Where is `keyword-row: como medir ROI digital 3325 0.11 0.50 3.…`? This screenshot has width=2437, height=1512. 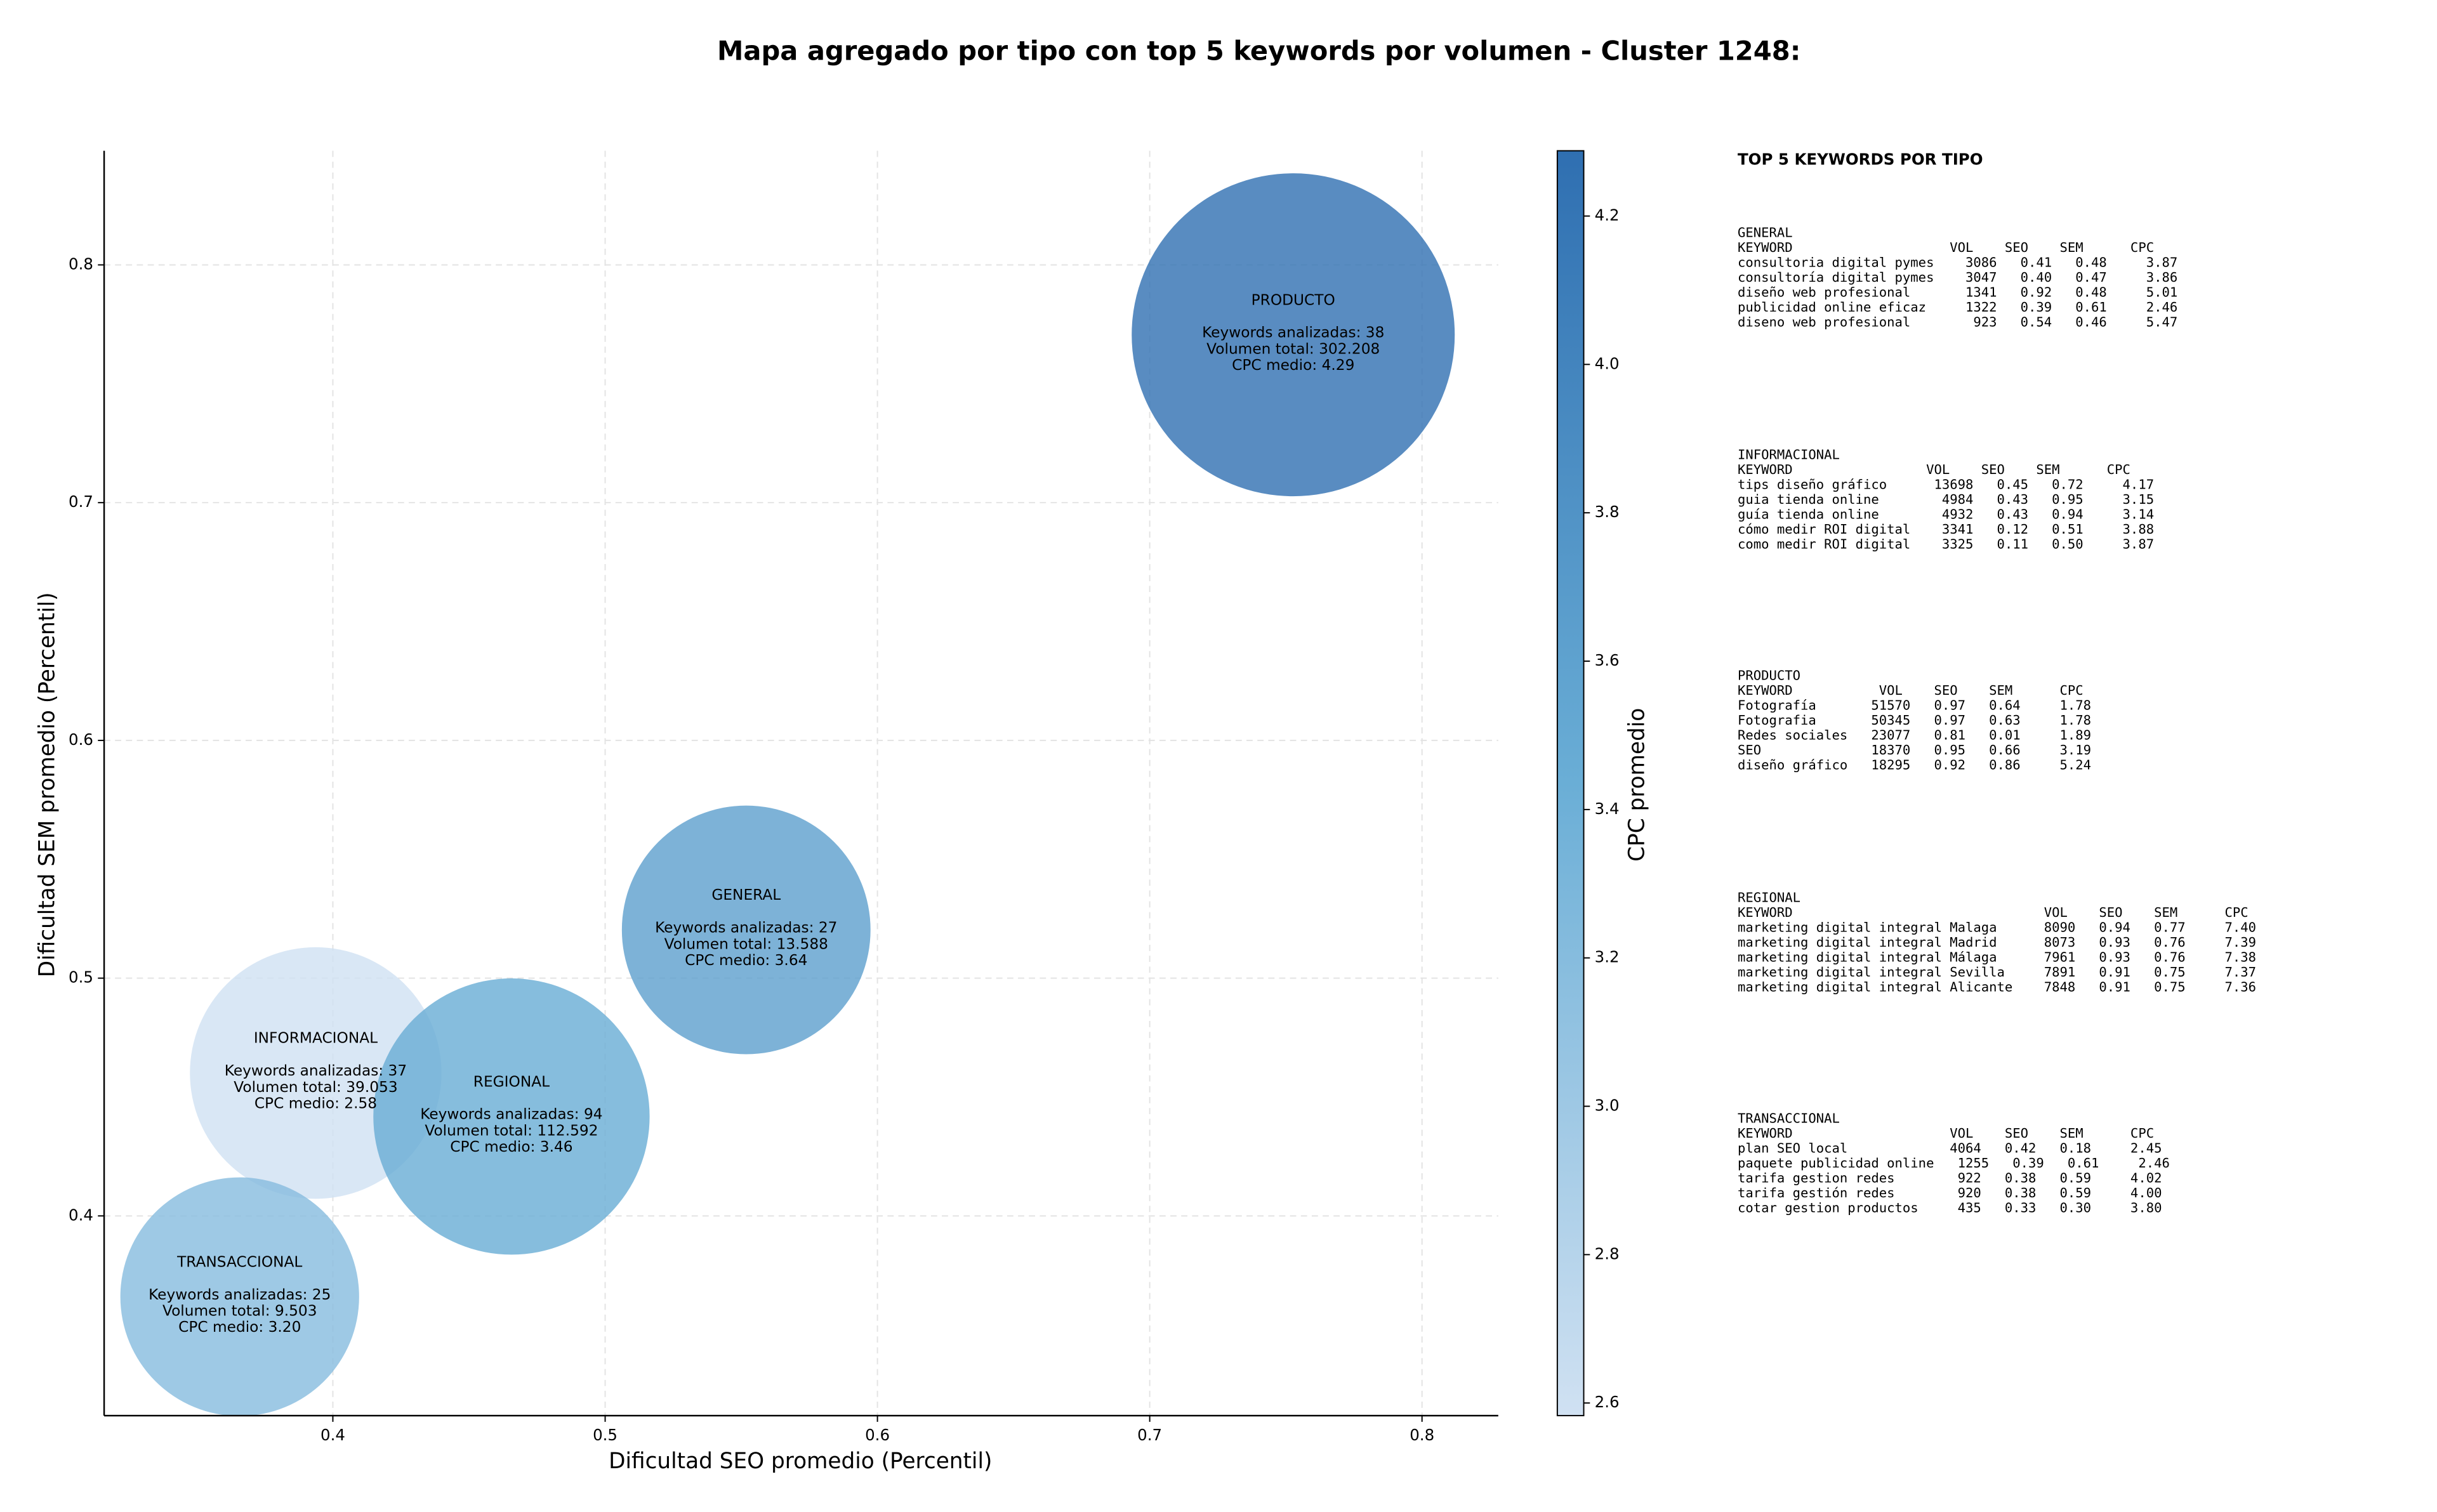 keyword-row: como medir ROI digital 3325 0.11 0.50 3.… is located at coordinates (1946, 544).